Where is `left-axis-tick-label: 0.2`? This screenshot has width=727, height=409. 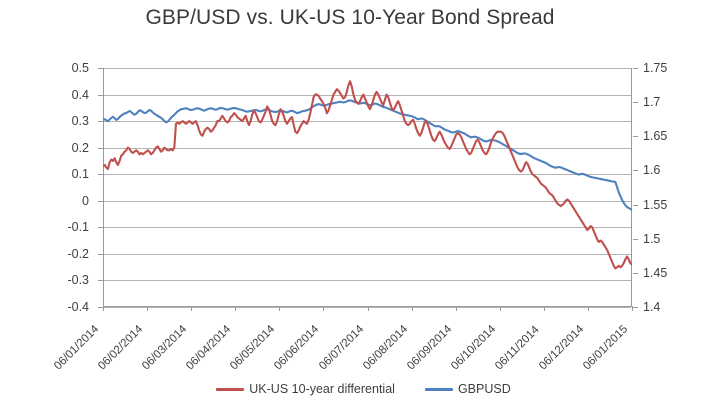
left-axis-tick-label: 0.2 is located at coordinates (80, 147).